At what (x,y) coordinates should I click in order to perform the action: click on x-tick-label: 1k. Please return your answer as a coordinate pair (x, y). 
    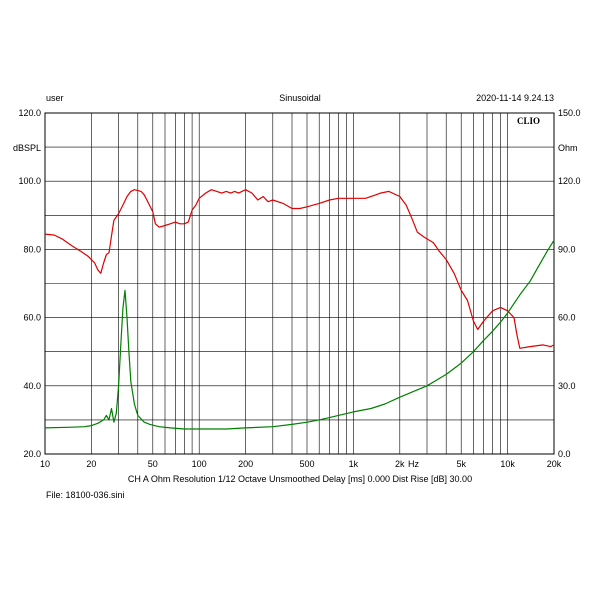
    Looking at the image, I should click on (354, 464).